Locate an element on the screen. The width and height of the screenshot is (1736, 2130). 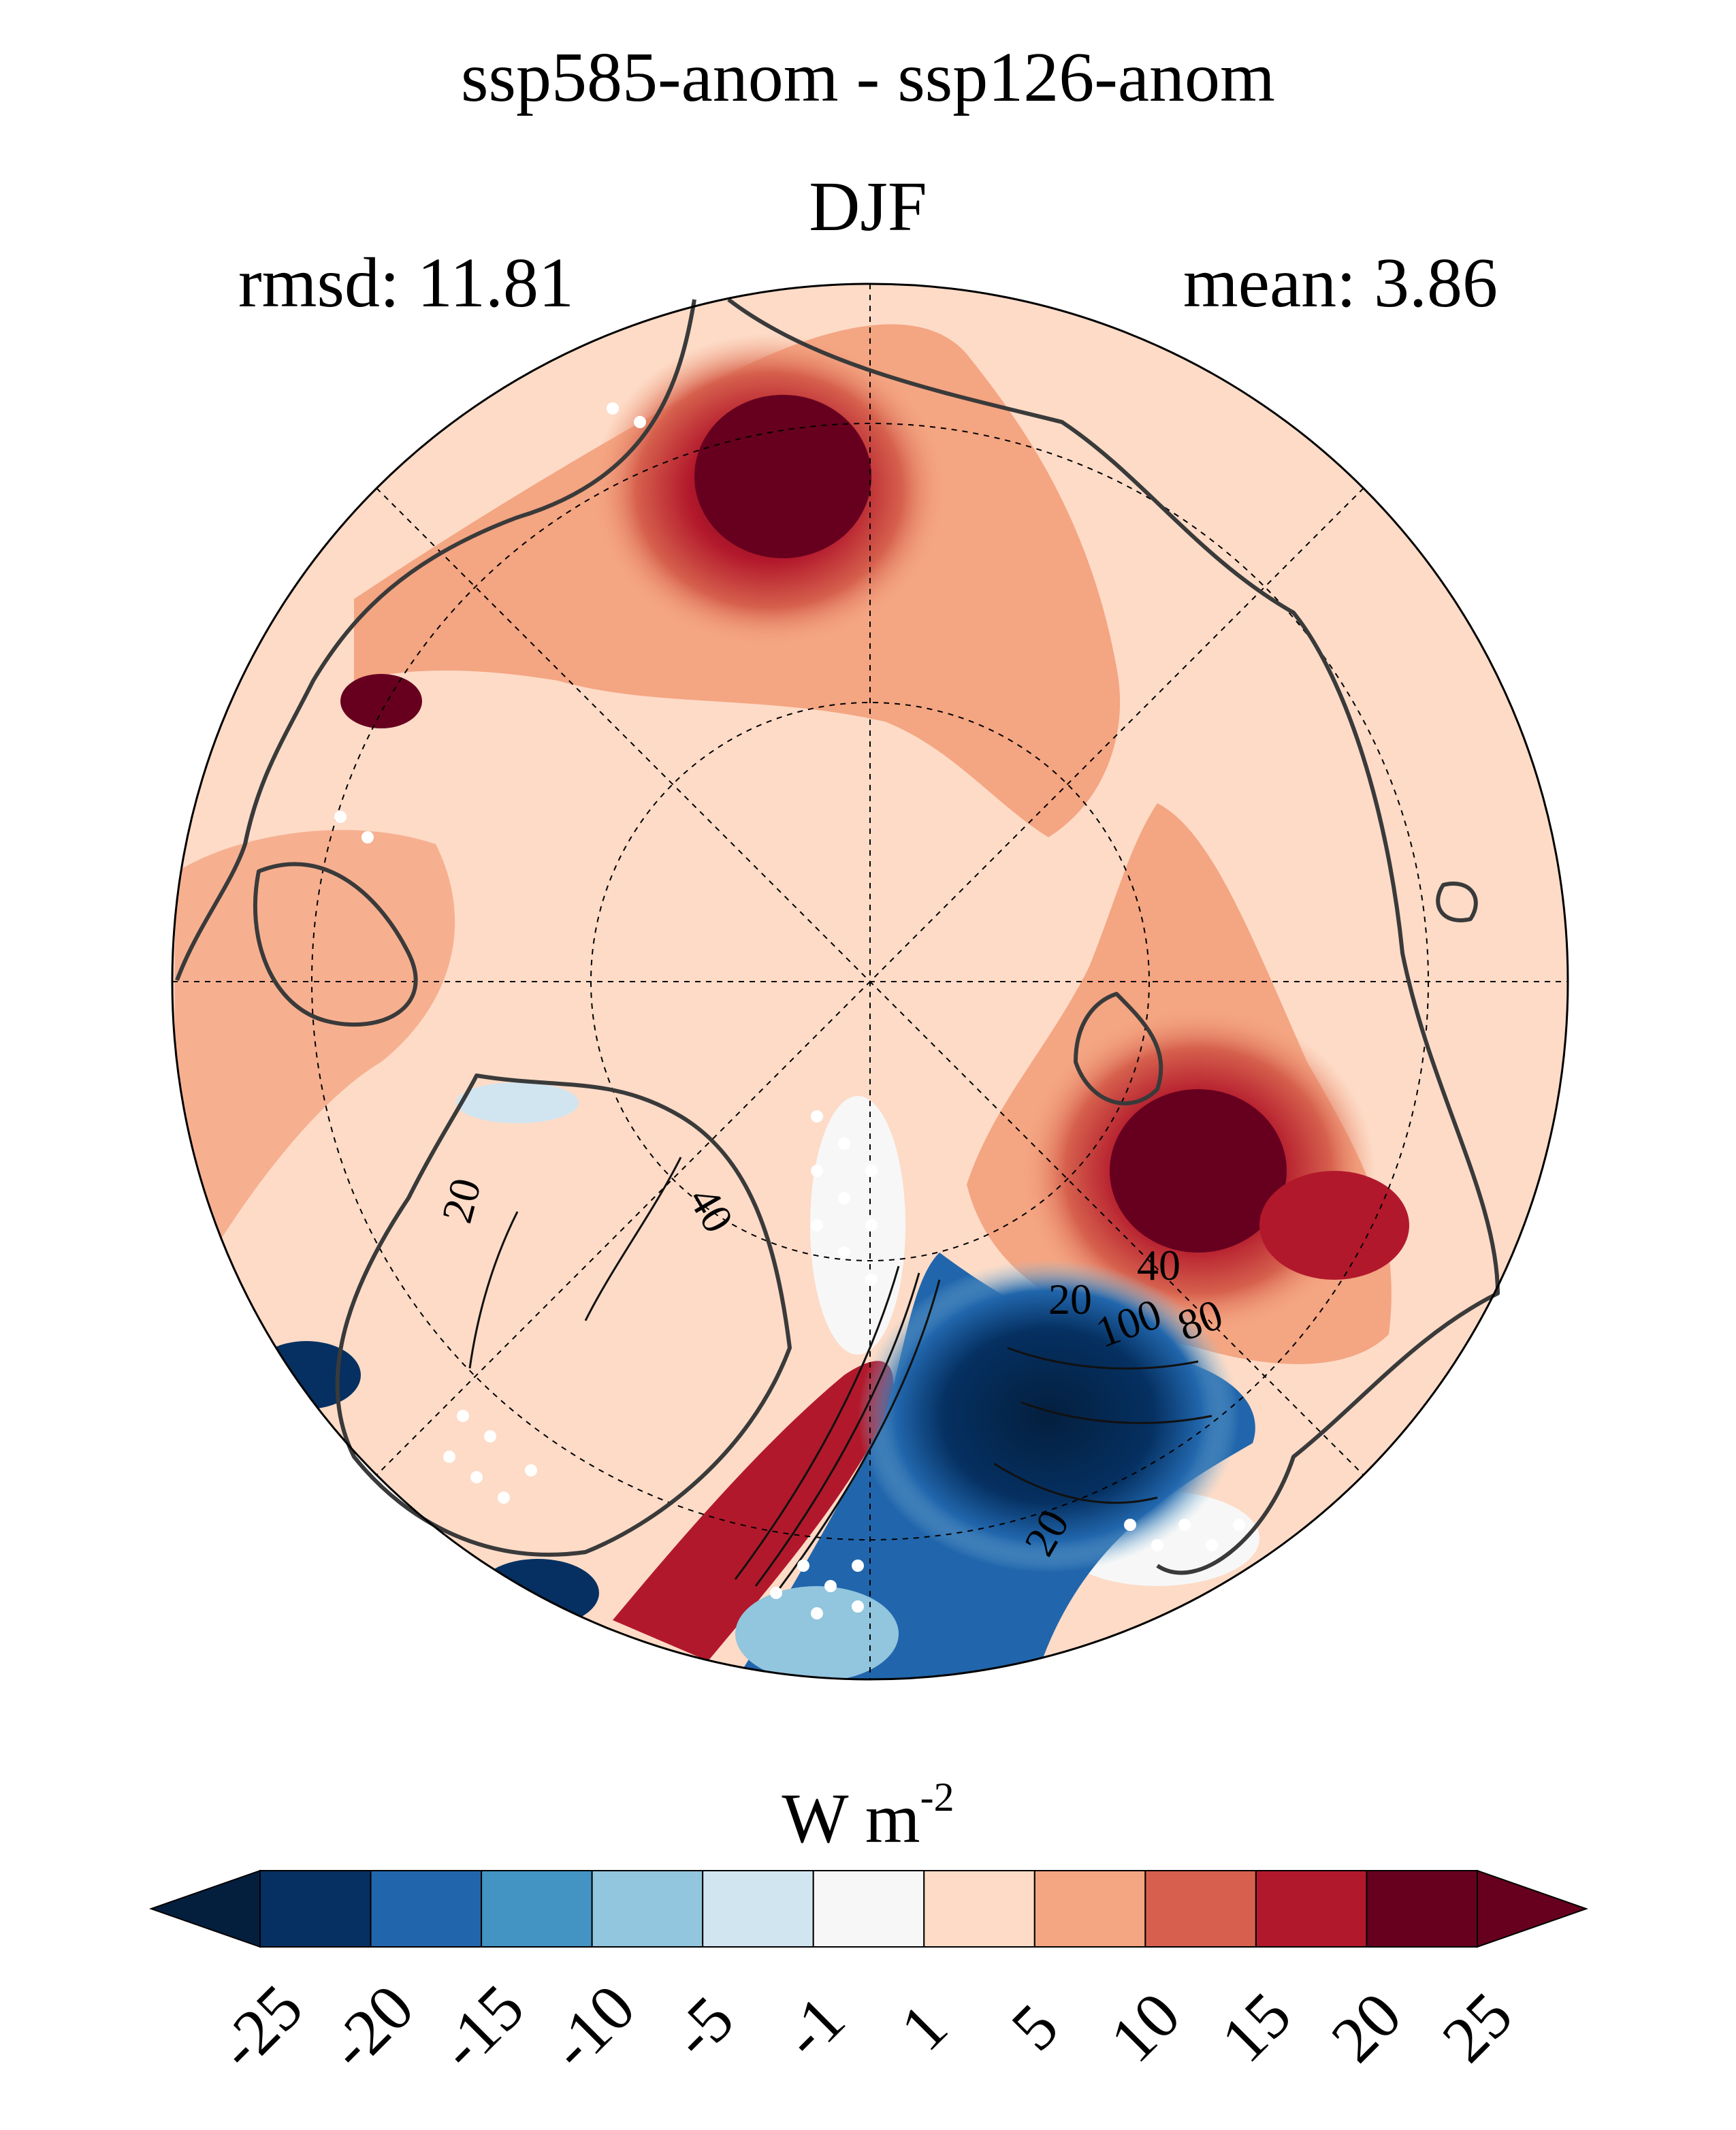
red-max-west is located at coordinates (381, 701).